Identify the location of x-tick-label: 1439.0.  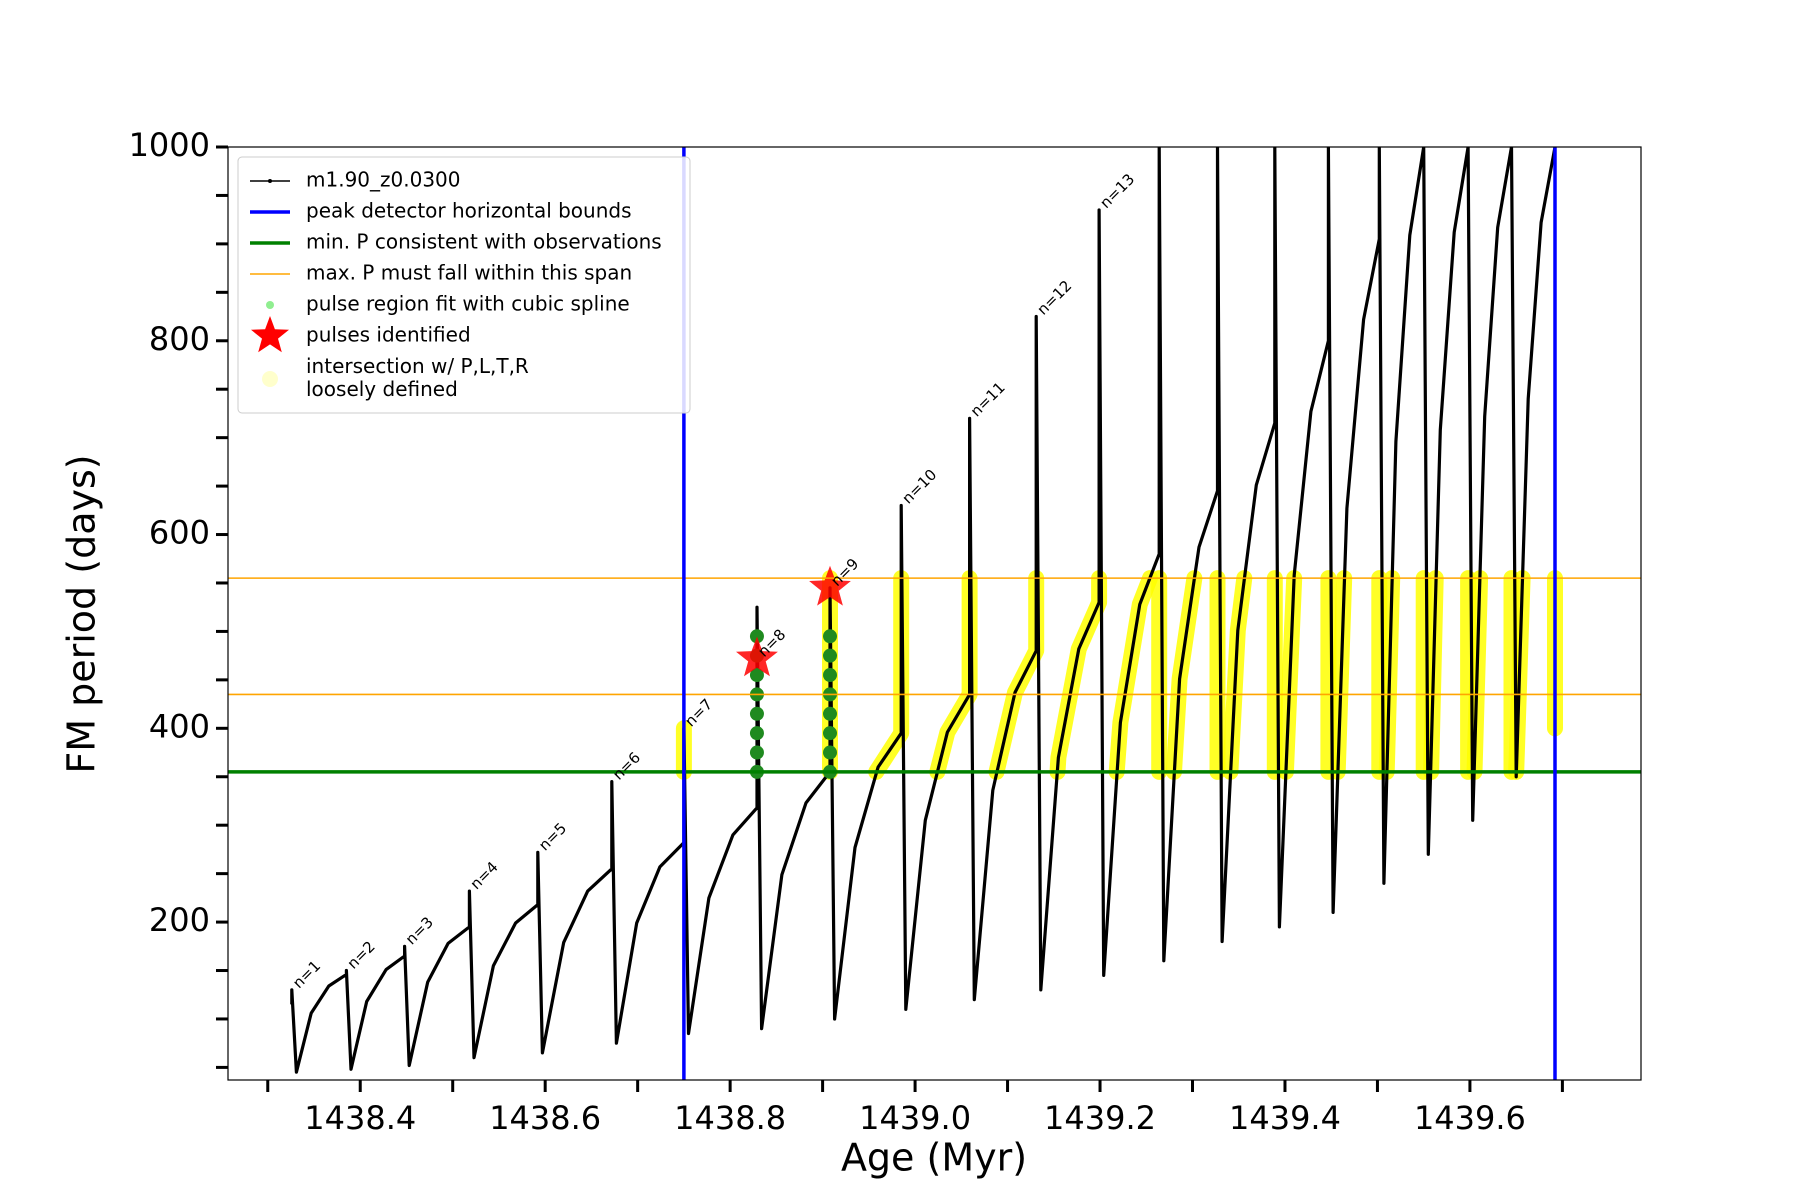
(915, 1118).